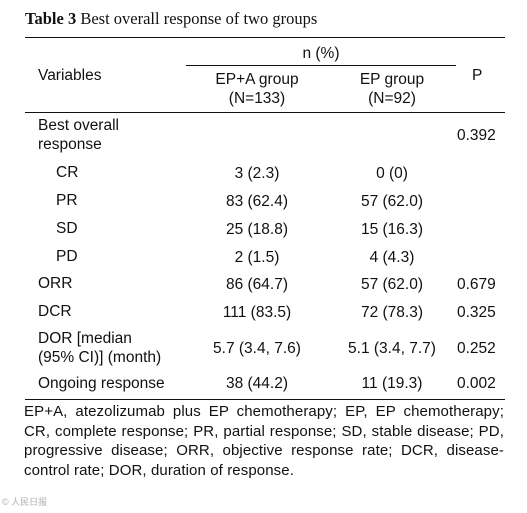  I want to click on row-label: Ongoing response, so click(101, 383).